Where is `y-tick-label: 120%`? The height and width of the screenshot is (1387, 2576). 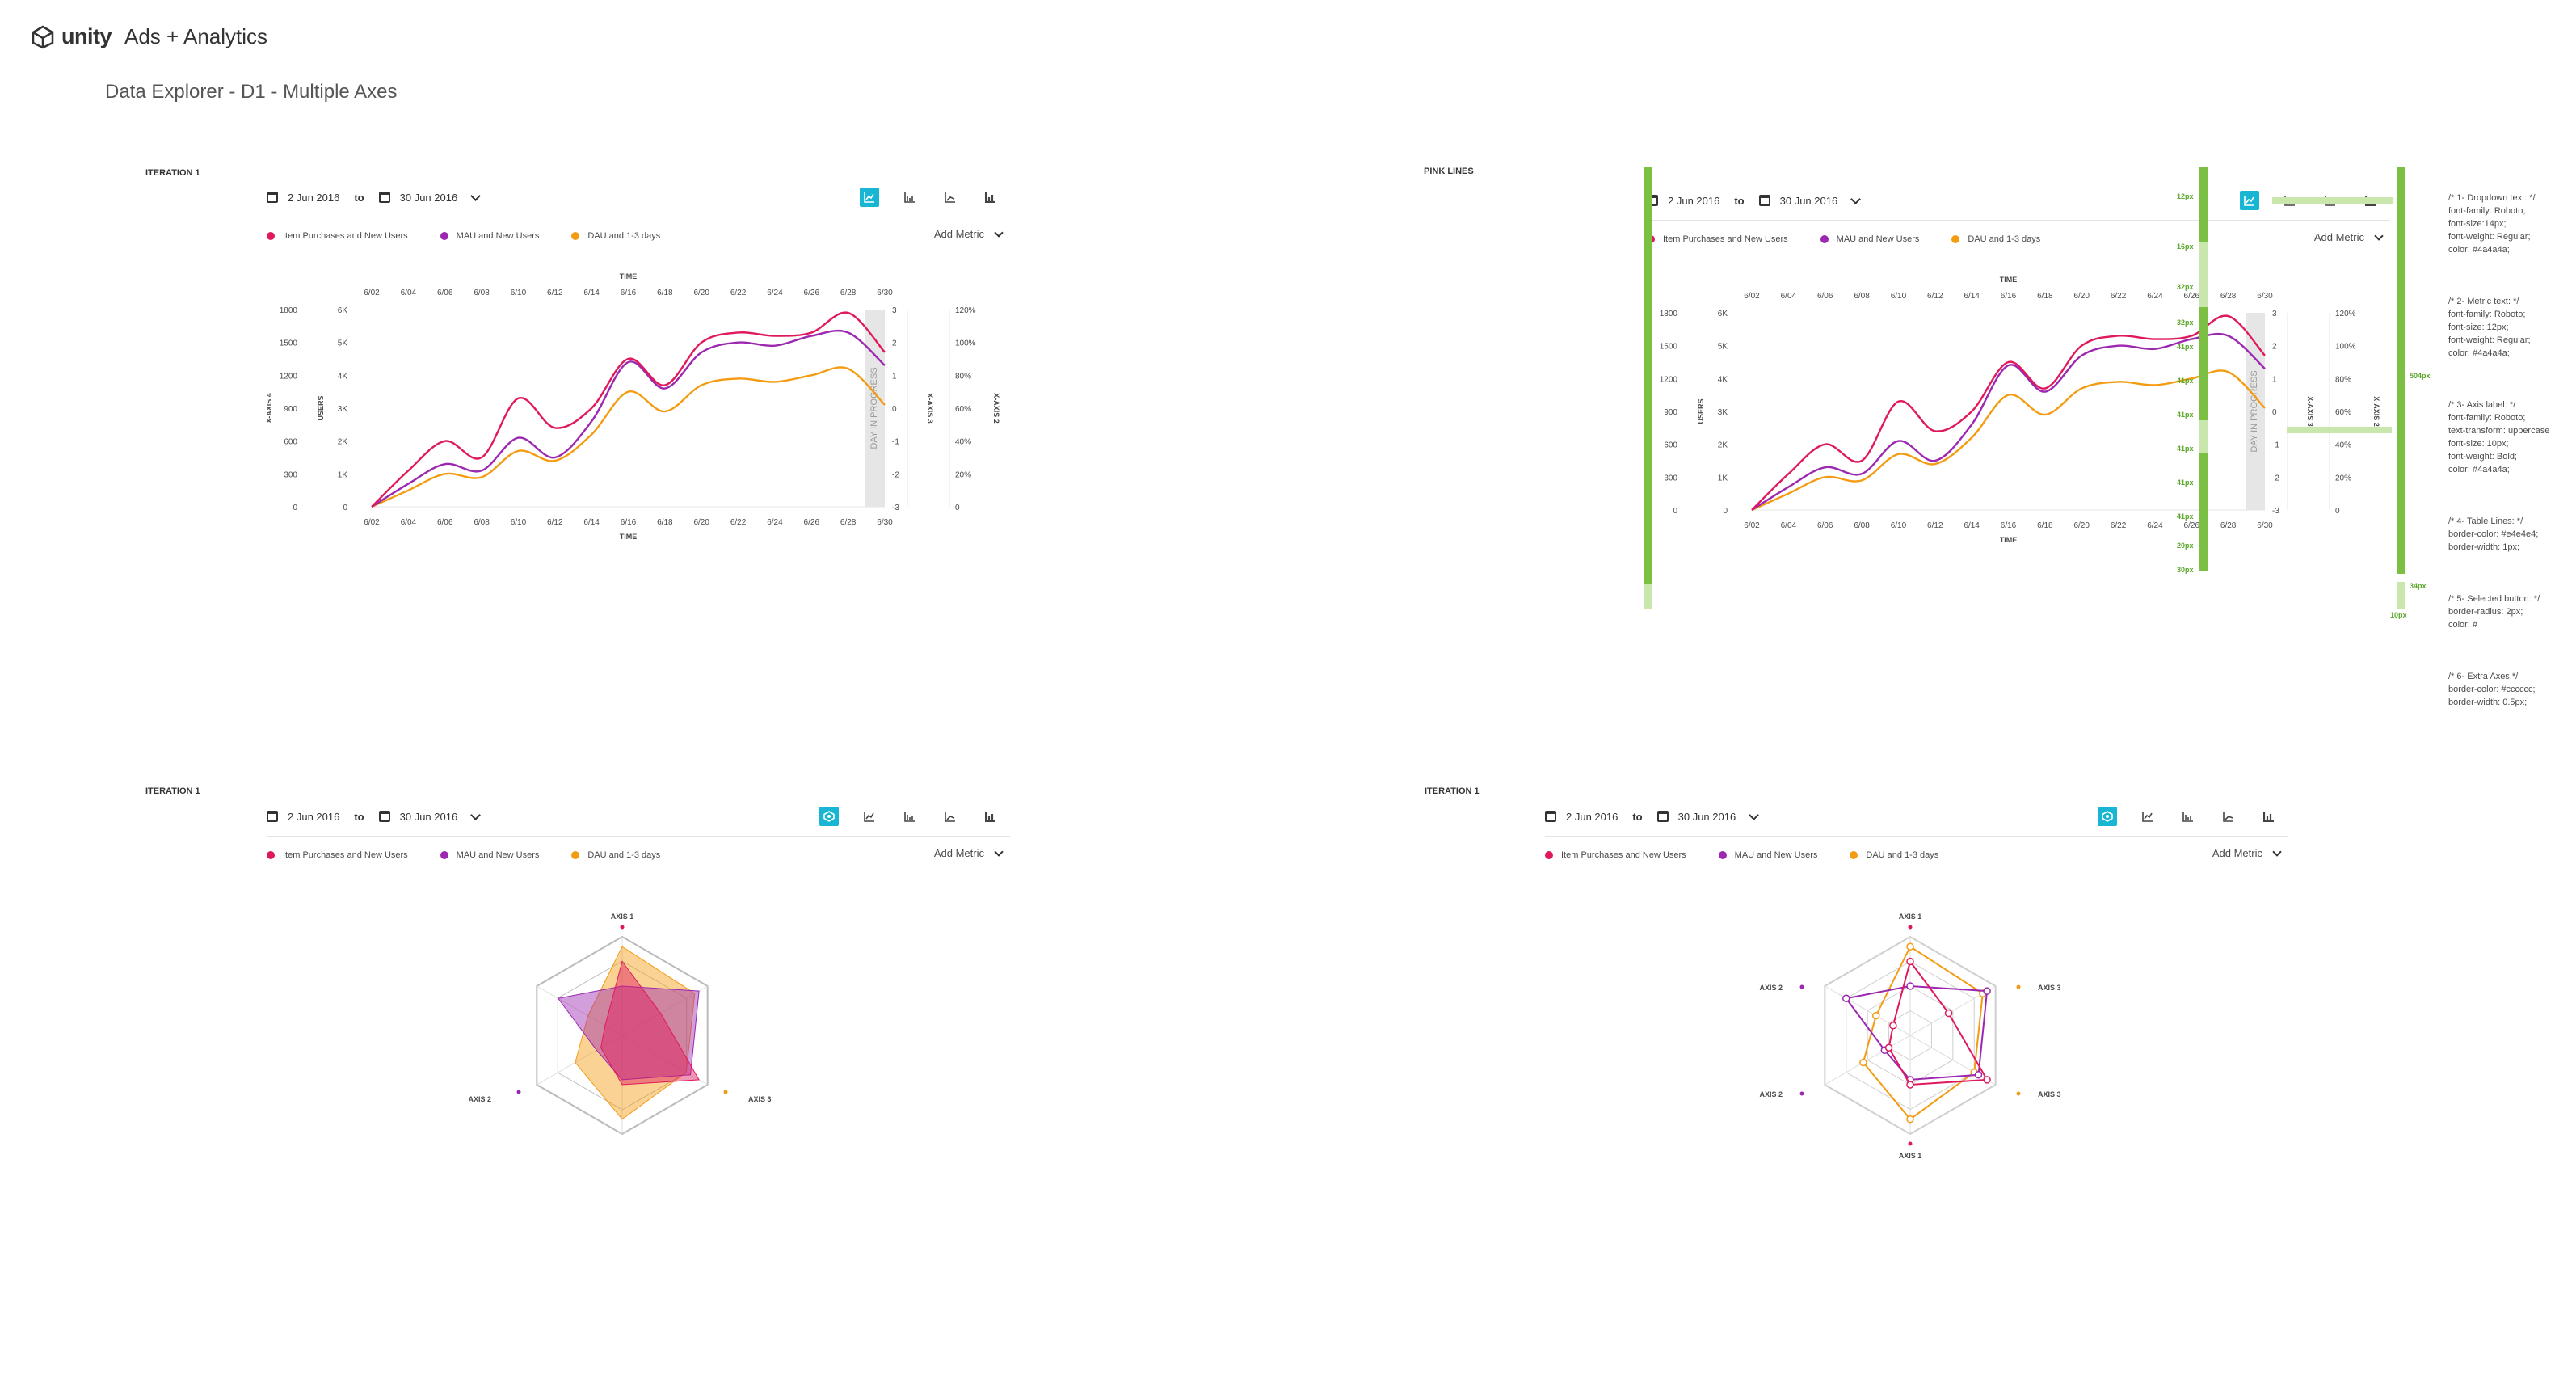 y-tick-label: 120% is located at coordinates (2345, 314).